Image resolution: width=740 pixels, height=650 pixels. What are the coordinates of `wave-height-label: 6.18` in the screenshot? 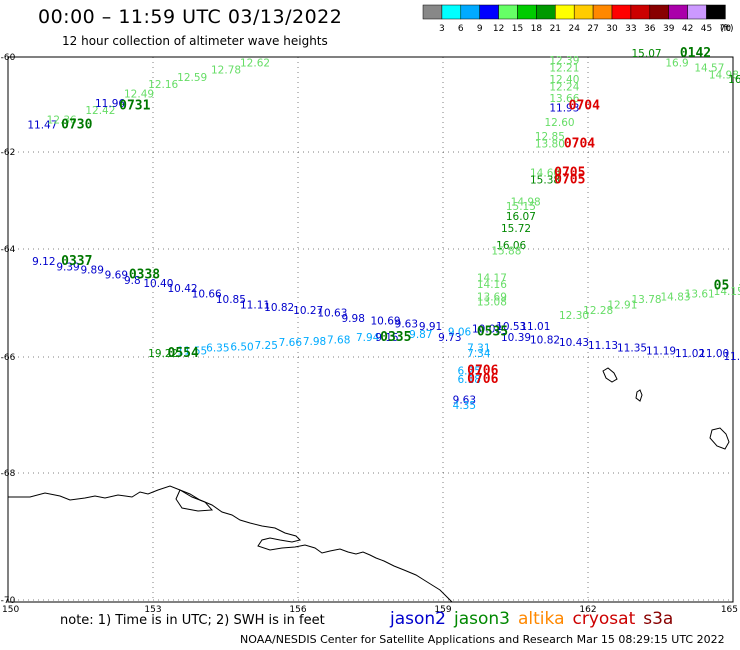 It's located at (469, 380).